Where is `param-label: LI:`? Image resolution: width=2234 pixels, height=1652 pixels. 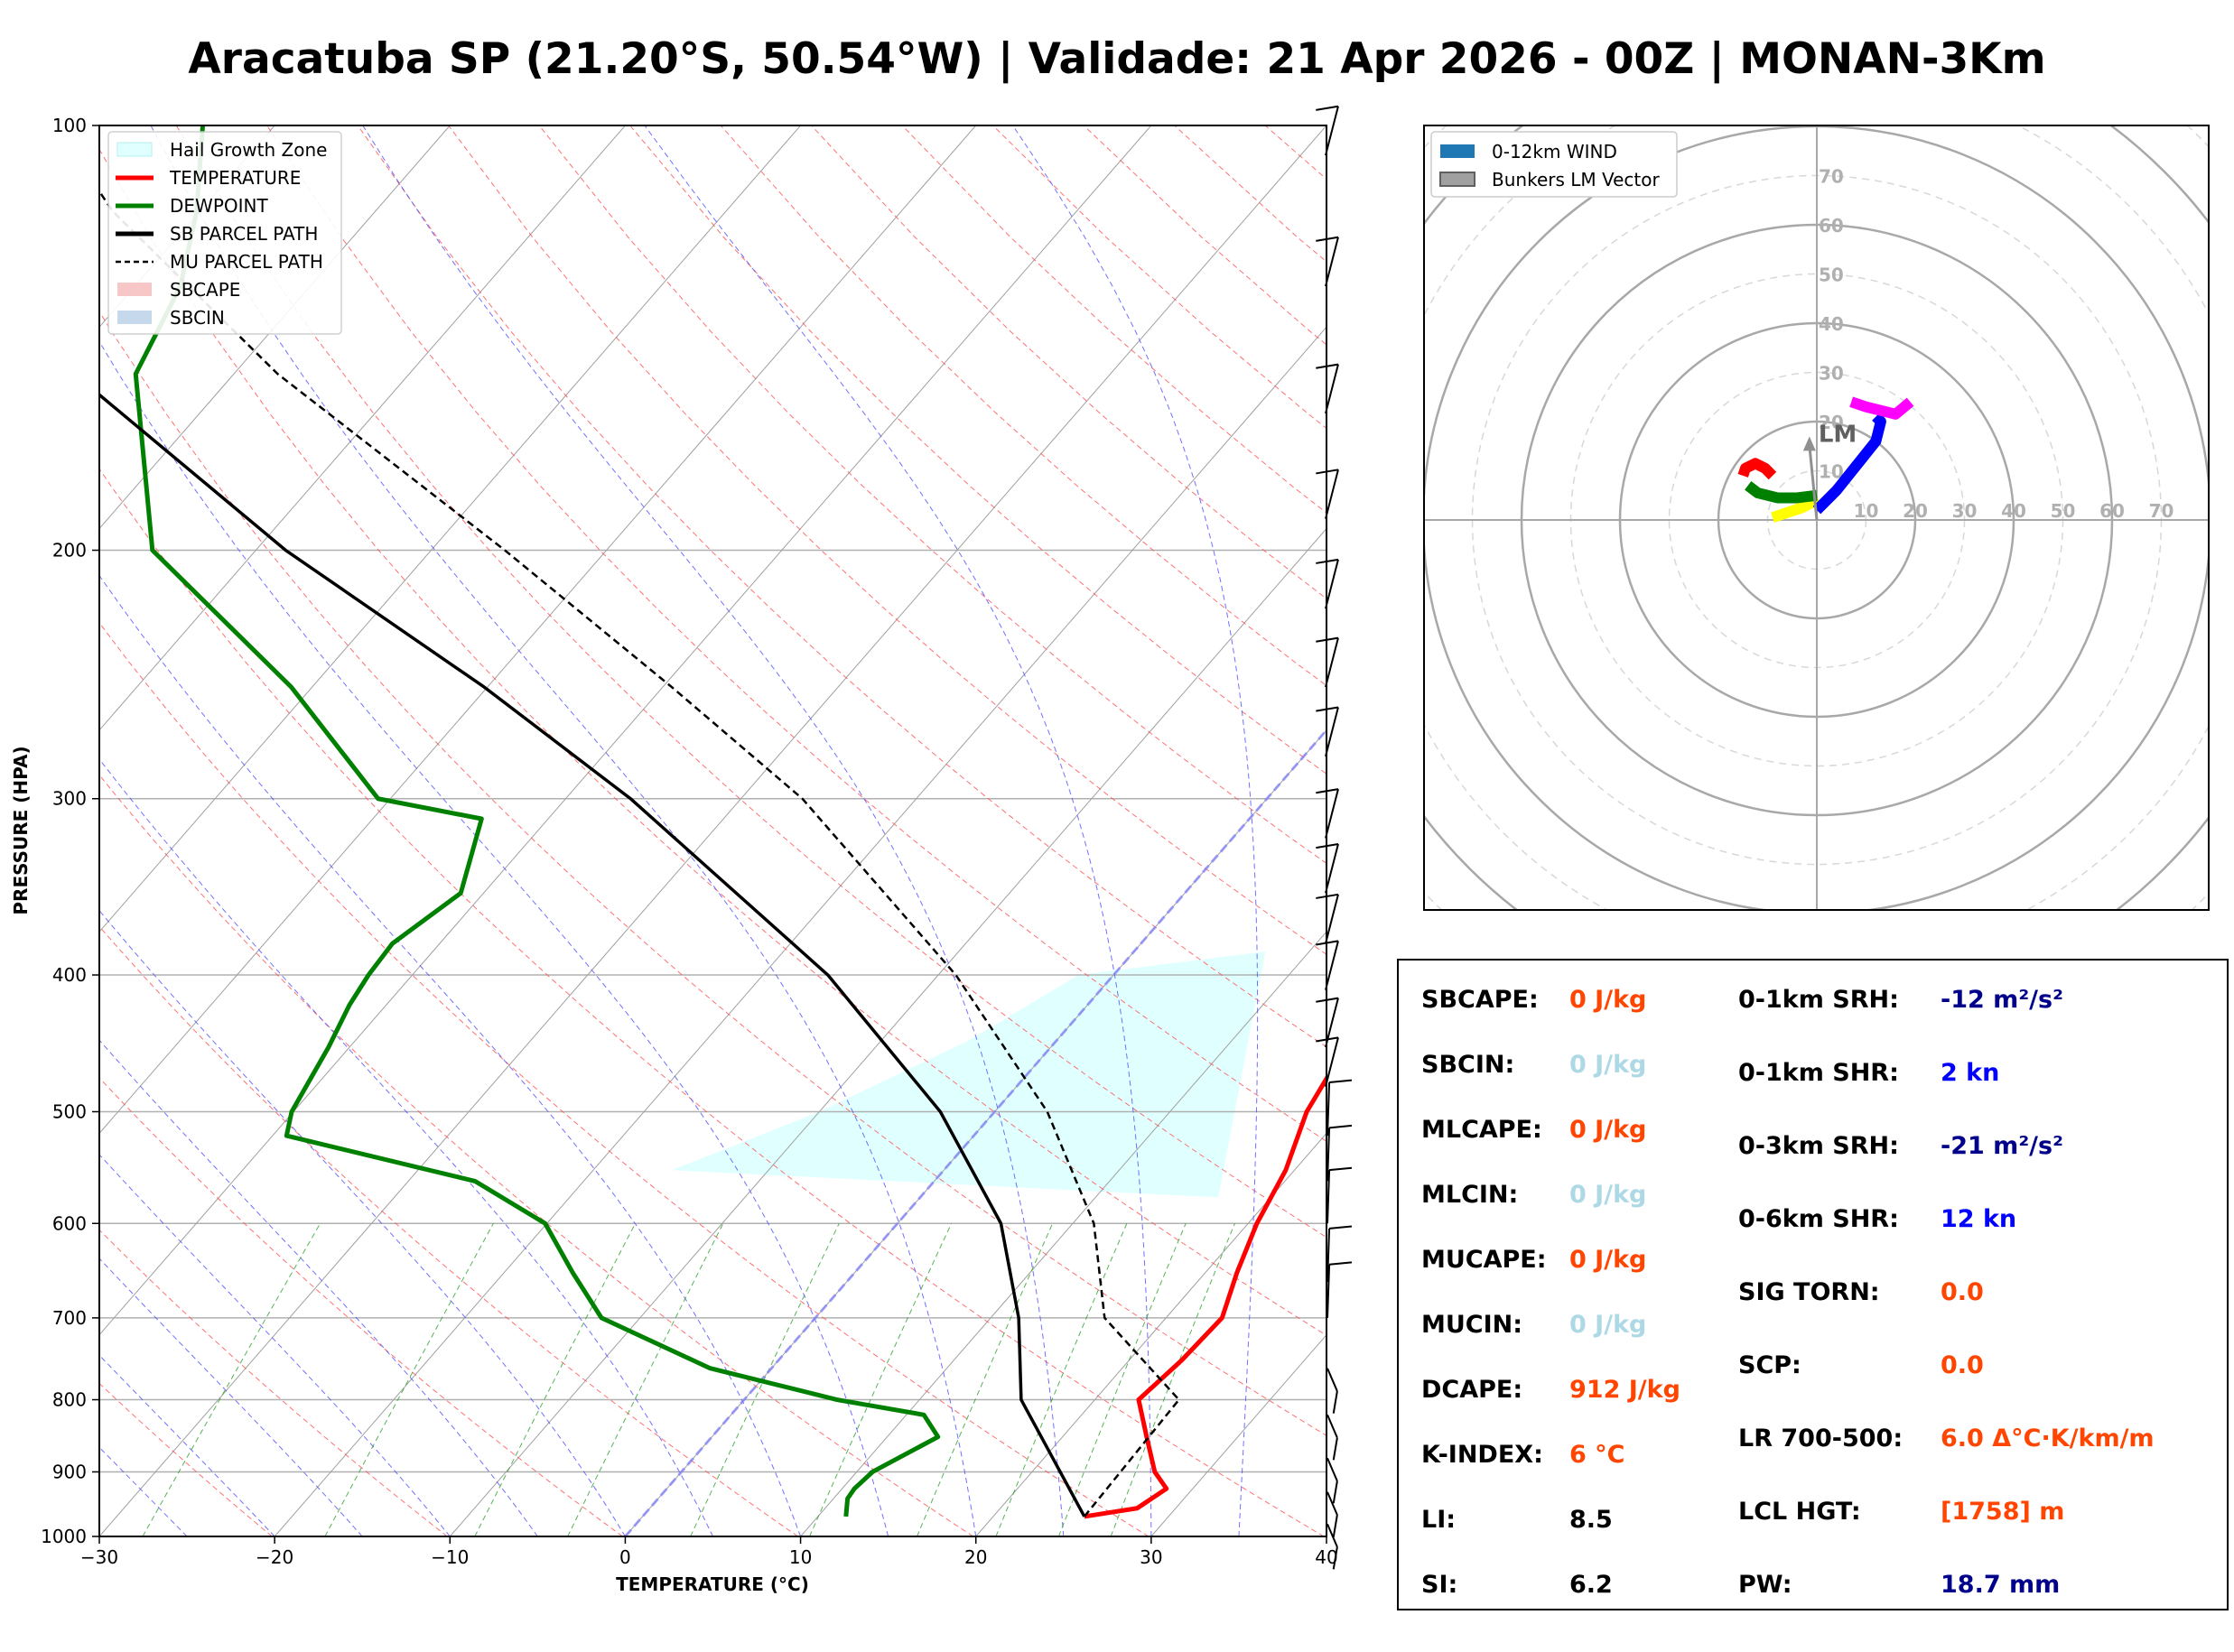 param-label: LI: is located at coordinates (1439, 1520).